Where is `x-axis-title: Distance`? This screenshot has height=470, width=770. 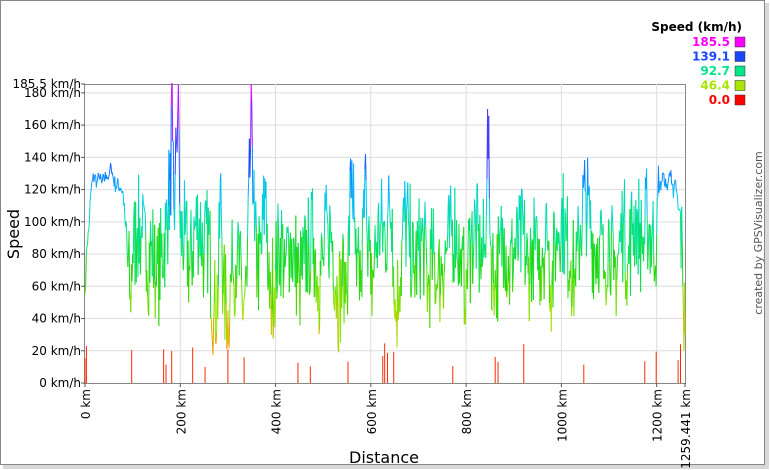
x-axis-title: Distance is located at coordinates (384, 457).